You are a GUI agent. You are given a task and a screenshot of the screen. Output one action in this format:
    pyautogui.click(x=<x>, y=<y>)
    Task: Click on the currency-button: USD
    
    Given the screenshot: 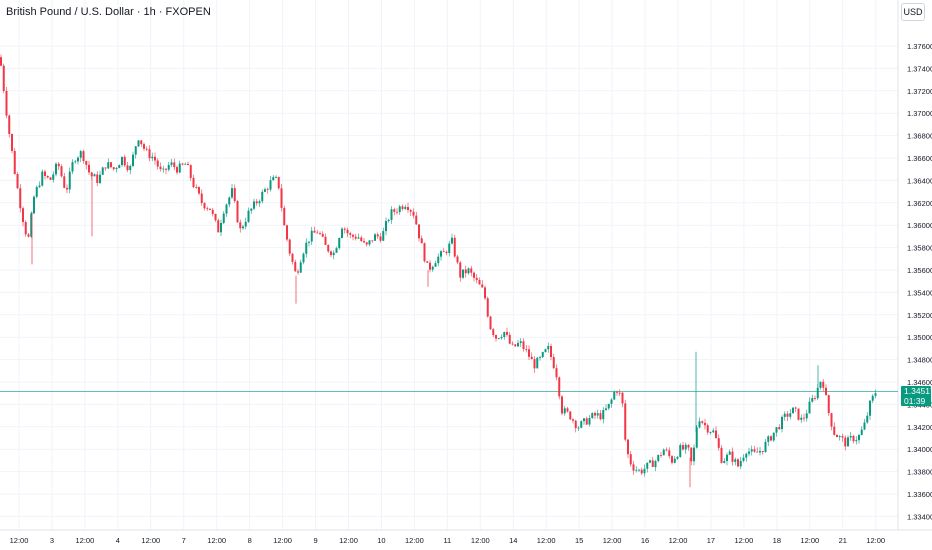 What is the action you would take?
    pyautogui.click(x=913, y=12)
    